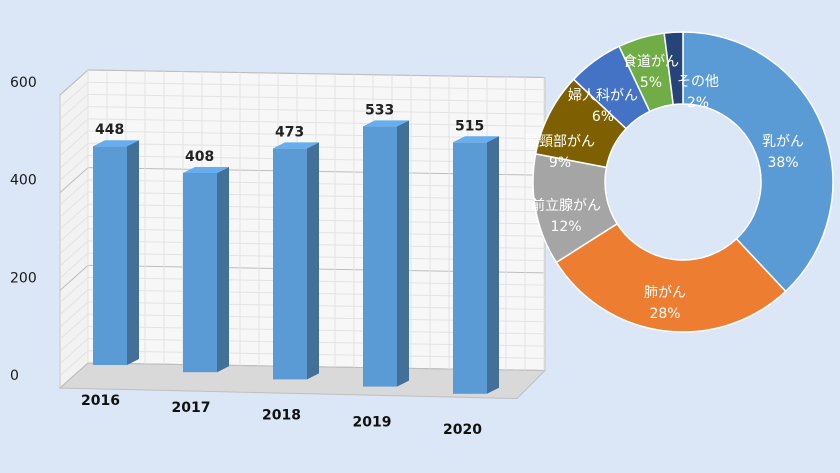 This screenshot has height=473, width=840. I want to click on x-axis-ticks: 2016 2017 2018 2019 2020, so click(281, 415).